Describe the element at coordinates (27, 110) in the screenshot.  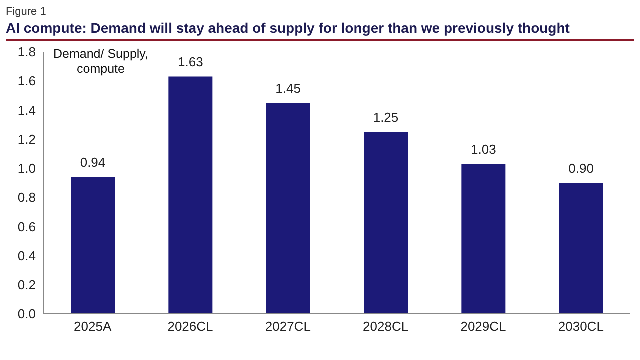
I see `y-tick-label: 1.4` at that location.